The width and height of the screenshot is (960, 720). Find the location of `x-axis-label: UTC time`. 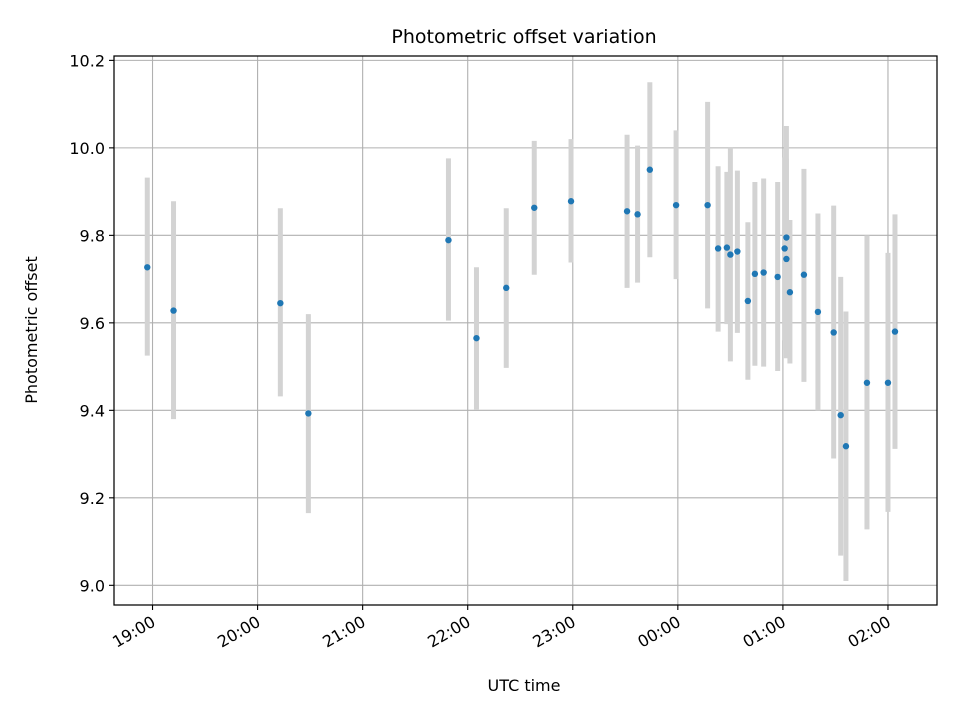

x-axis-label: UTC time is located at coordinates (524, 685).